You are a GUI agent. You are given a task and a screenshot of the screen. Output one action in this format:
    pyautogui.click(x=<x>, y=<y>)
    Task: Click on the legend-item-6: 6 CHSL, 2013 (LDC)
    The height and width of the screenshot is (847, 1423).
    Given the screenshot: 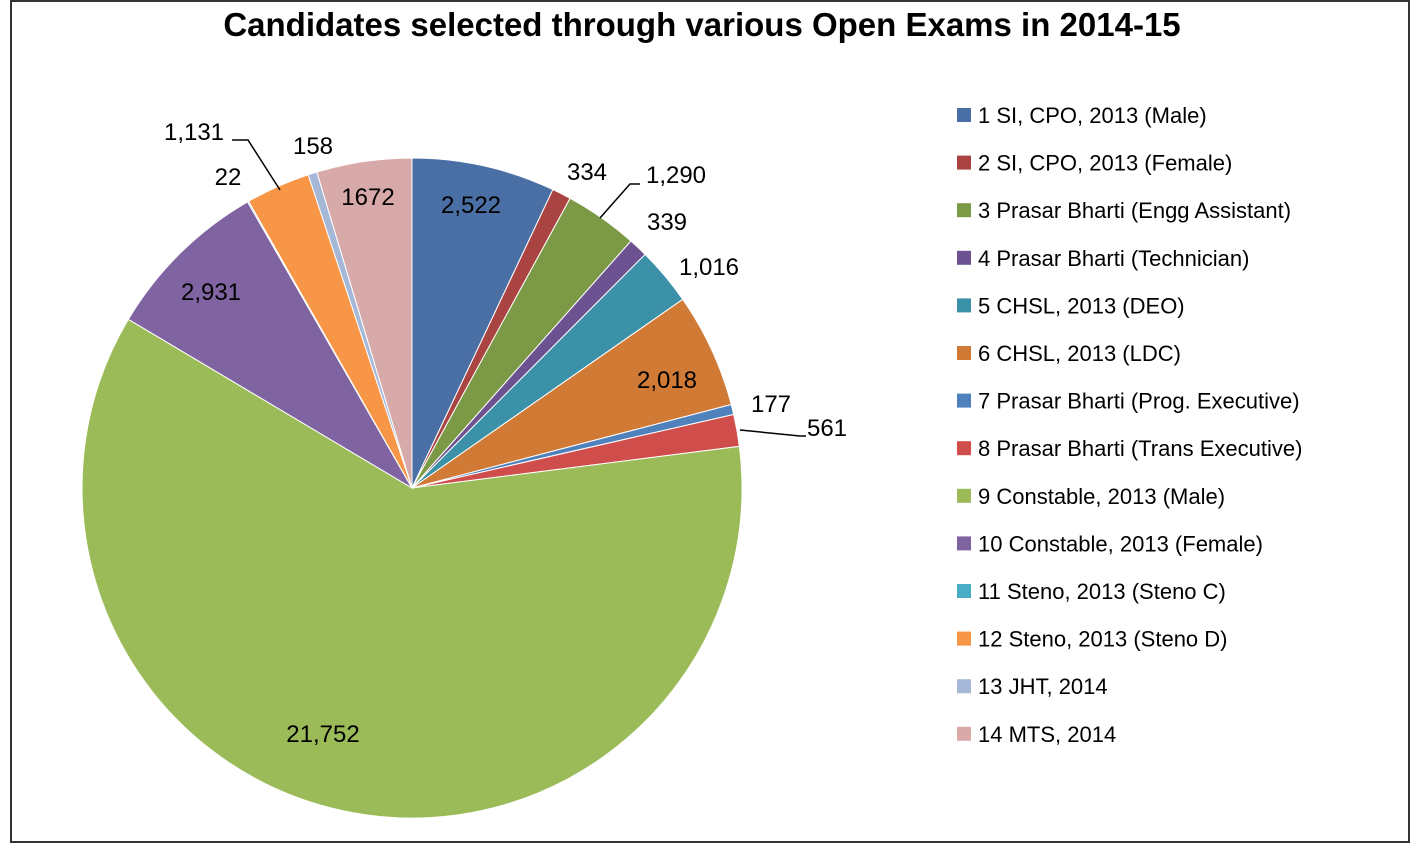 What is the action you would take?
    pyautogui.click(x=1069, y=353)
    